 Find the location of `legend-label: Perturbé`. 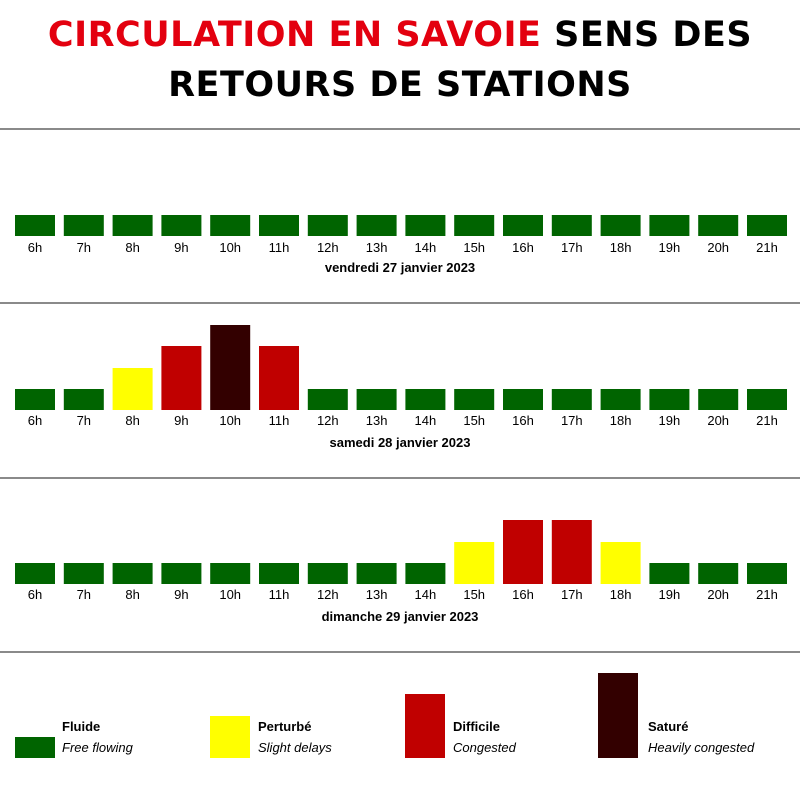

legend-label: Perturbé is located at coordinates (284, 726).